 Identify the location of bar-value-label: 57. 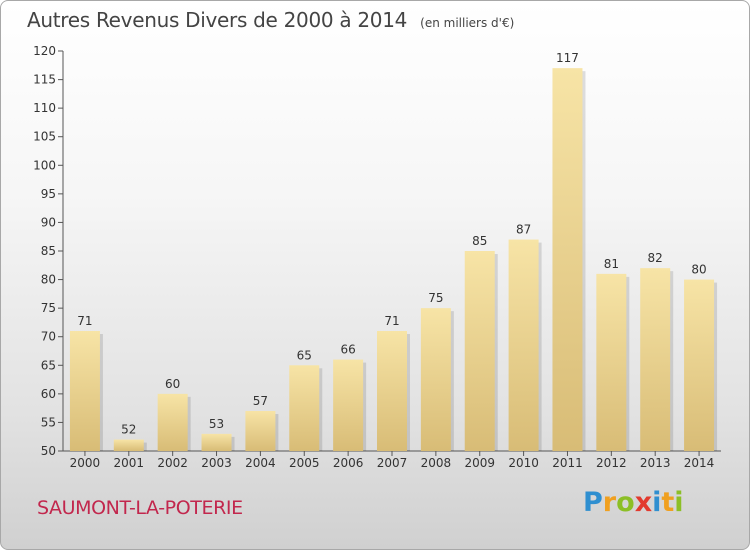
(260, 401).